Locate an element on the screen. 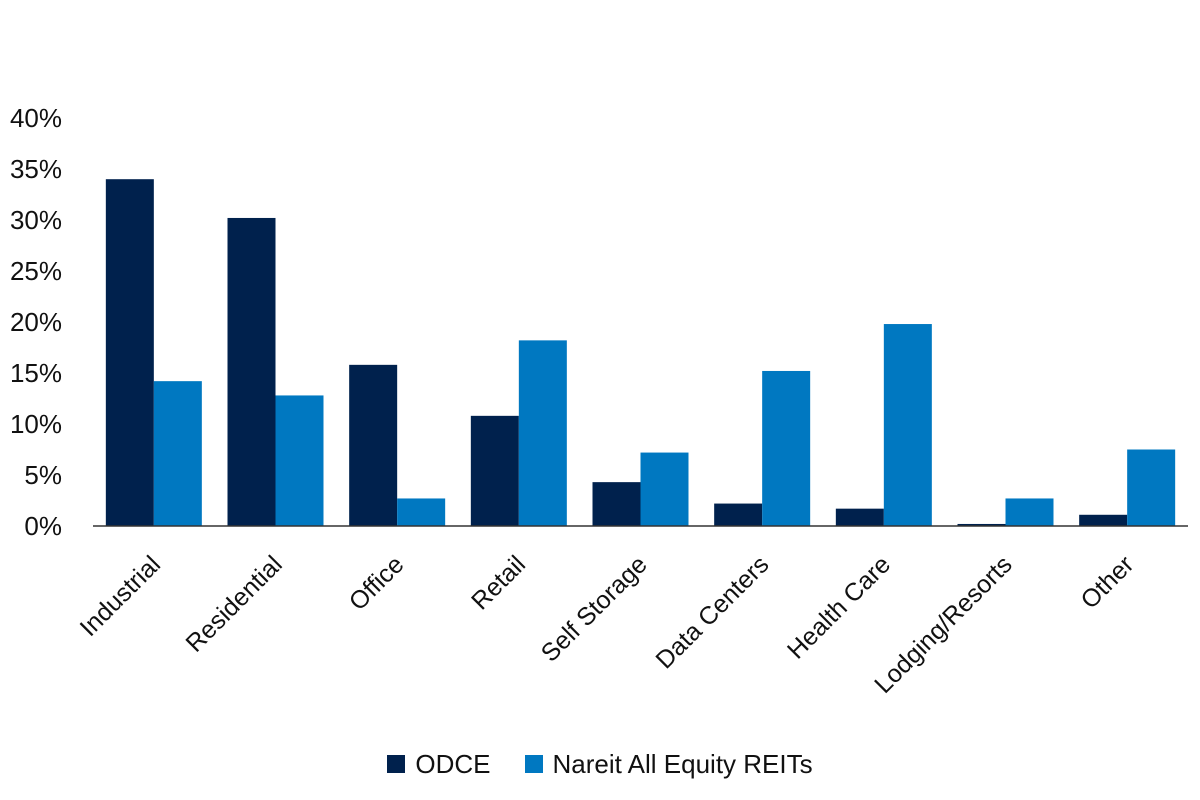 The width and height of the screenshot is (1200, 800). x-tick-label: Office is located at coordinates (377, 583).